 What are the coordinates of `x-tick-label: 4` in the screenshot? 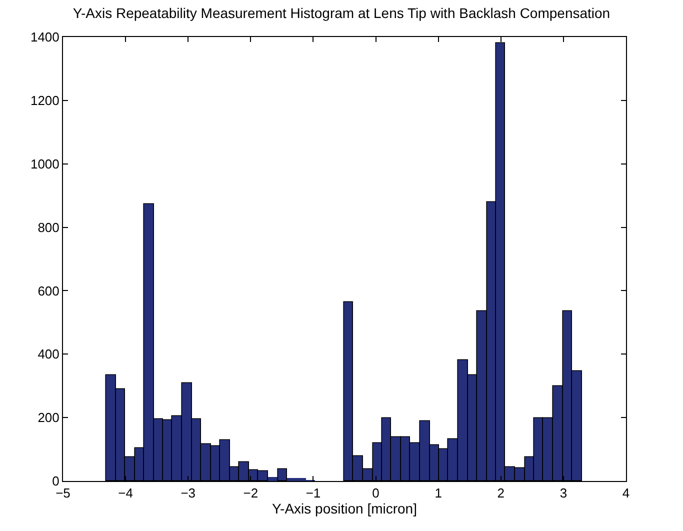 It's located at (626, 493).